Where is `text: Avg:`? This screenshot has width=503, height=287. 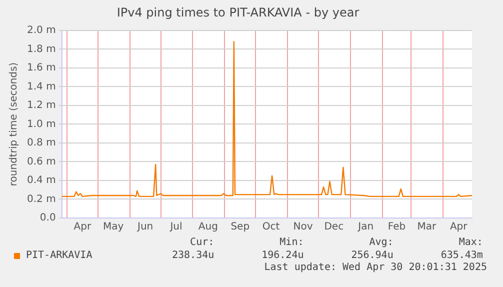 text: Avg: is located at coordinates (381, 242).